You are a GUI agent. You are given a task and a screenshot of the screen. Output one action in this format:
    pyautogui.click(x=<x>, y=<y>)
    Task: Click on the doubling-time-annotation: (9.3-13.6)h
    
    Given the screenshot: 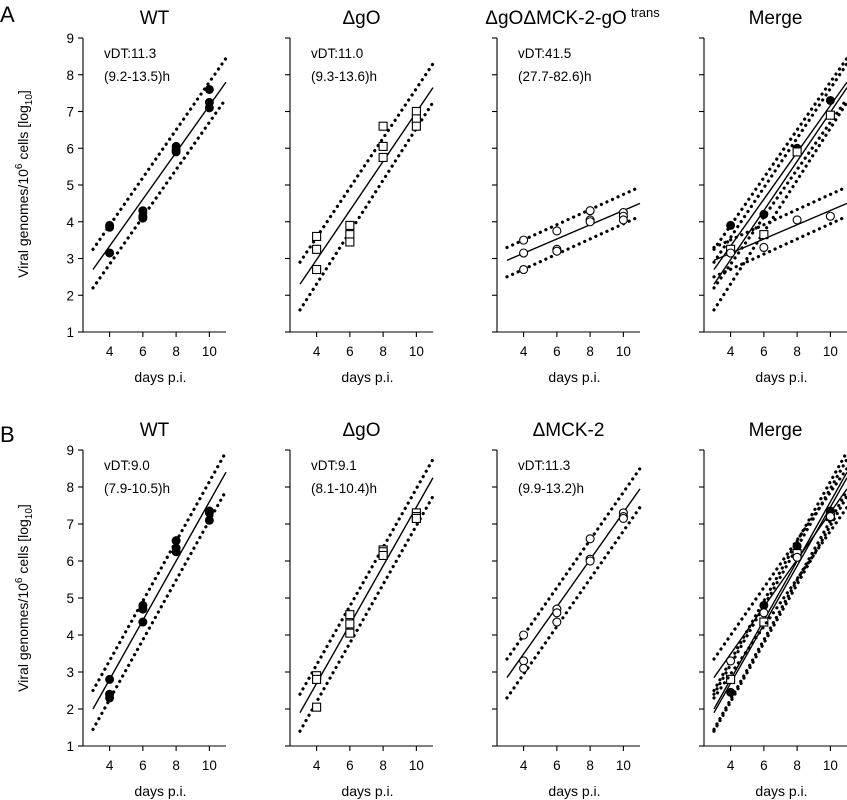 What is the action you would take?
    pyautogui.click(x=344, y=76)
    